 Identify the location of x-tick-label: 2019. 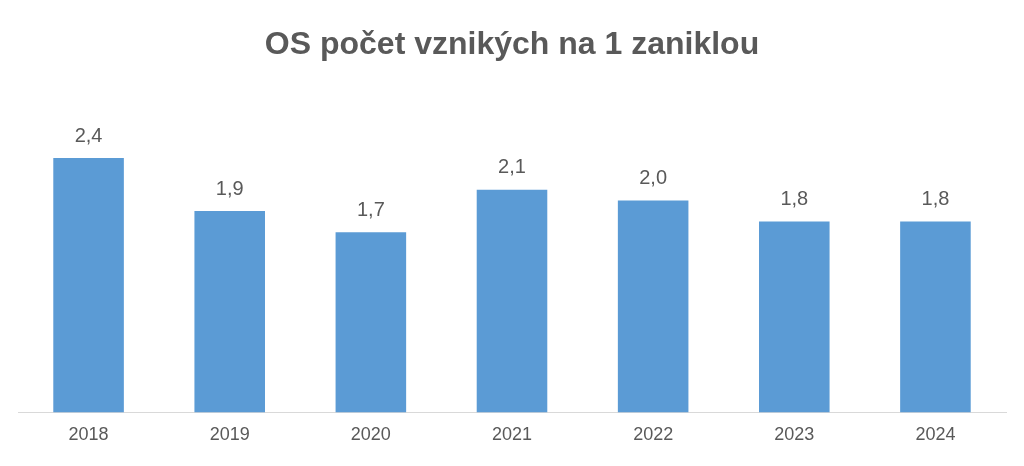
(229, 434).